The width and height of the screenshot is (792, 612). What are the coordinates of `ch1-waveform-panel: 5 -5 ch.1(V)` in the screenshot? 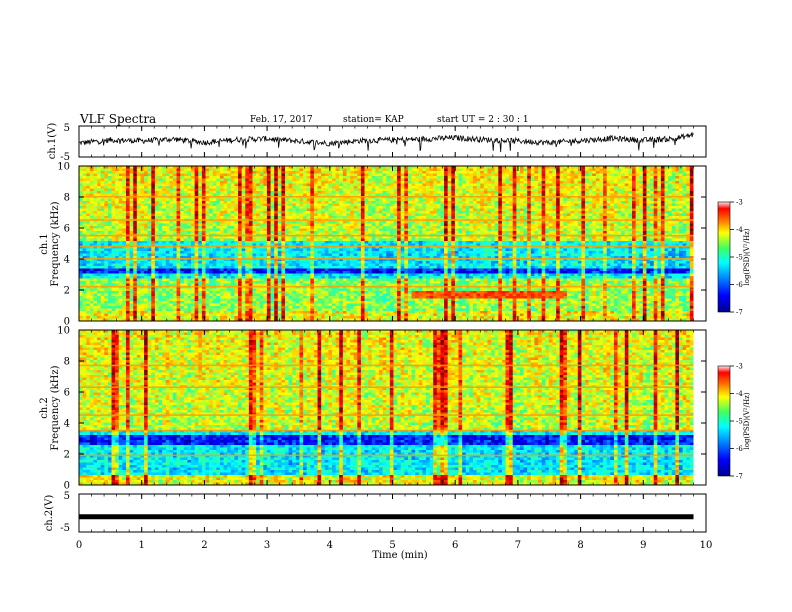 It's located at (377, 143).